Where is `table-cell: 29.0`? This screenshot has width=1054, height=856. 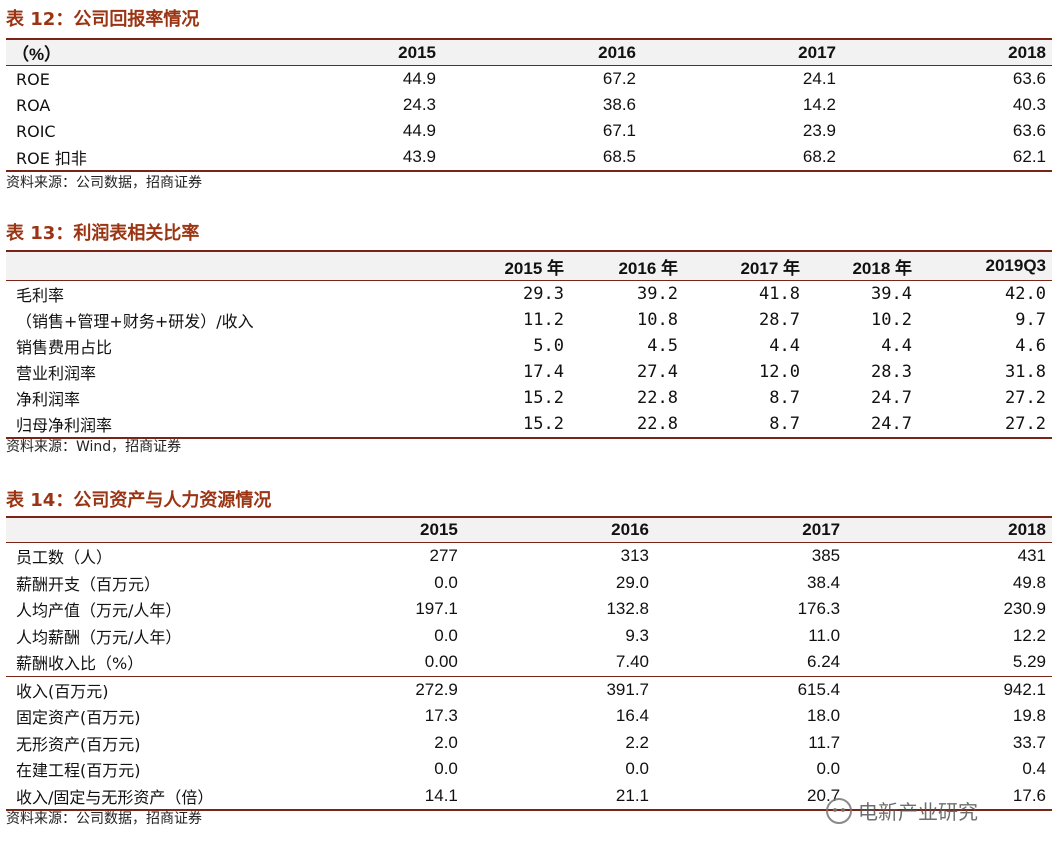 table-cell: 29.0 is located at coordinates (632, 582).